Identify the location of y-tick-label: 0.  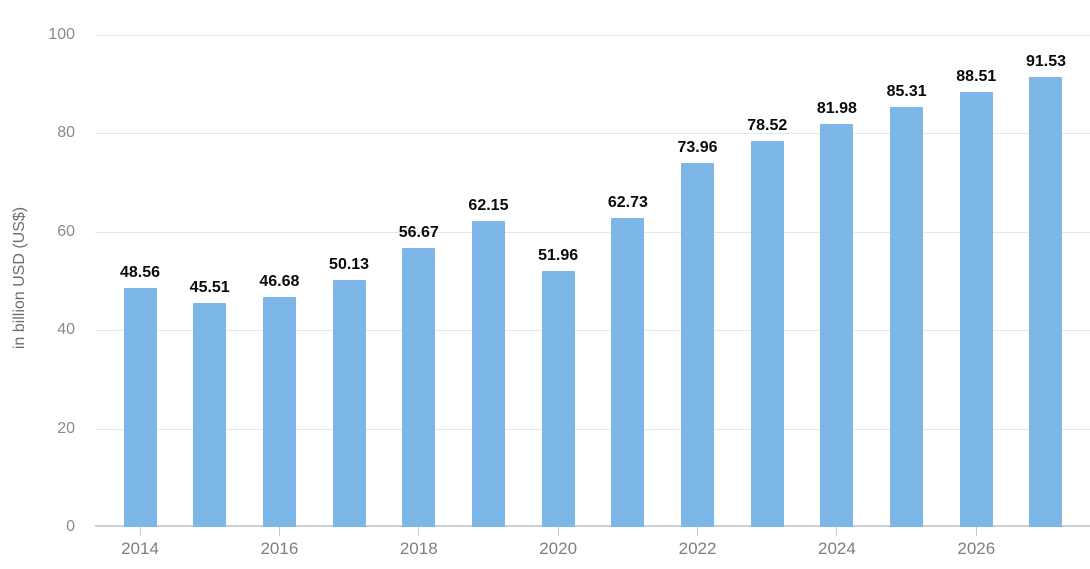
(70, 526).